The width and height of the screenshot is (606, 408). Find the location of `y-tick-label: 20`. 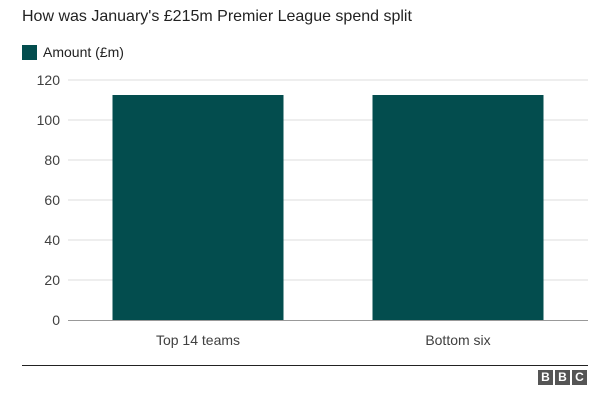

y-tick-label: 20 is located at coordinates (52, 280).